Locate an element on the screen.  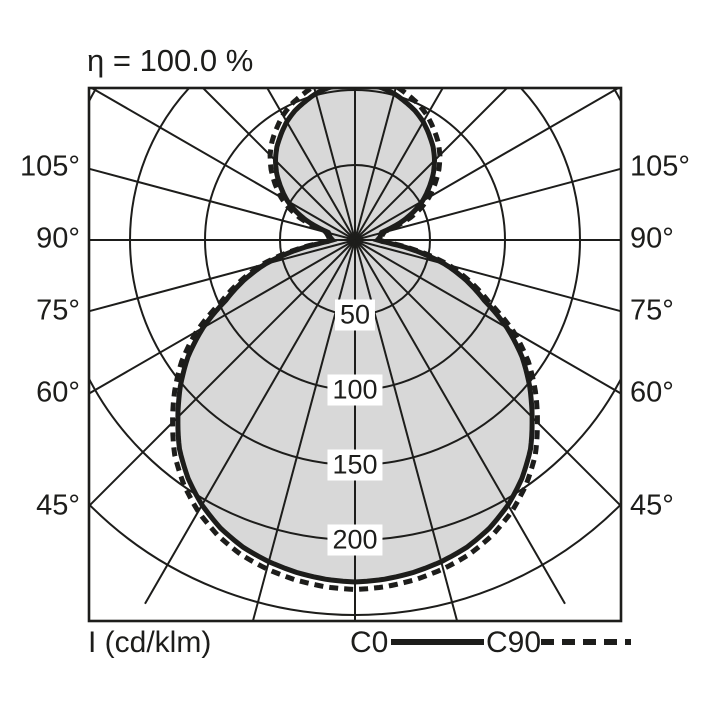
angle-label-right-60: 60° is located at coordinates (652, 392).